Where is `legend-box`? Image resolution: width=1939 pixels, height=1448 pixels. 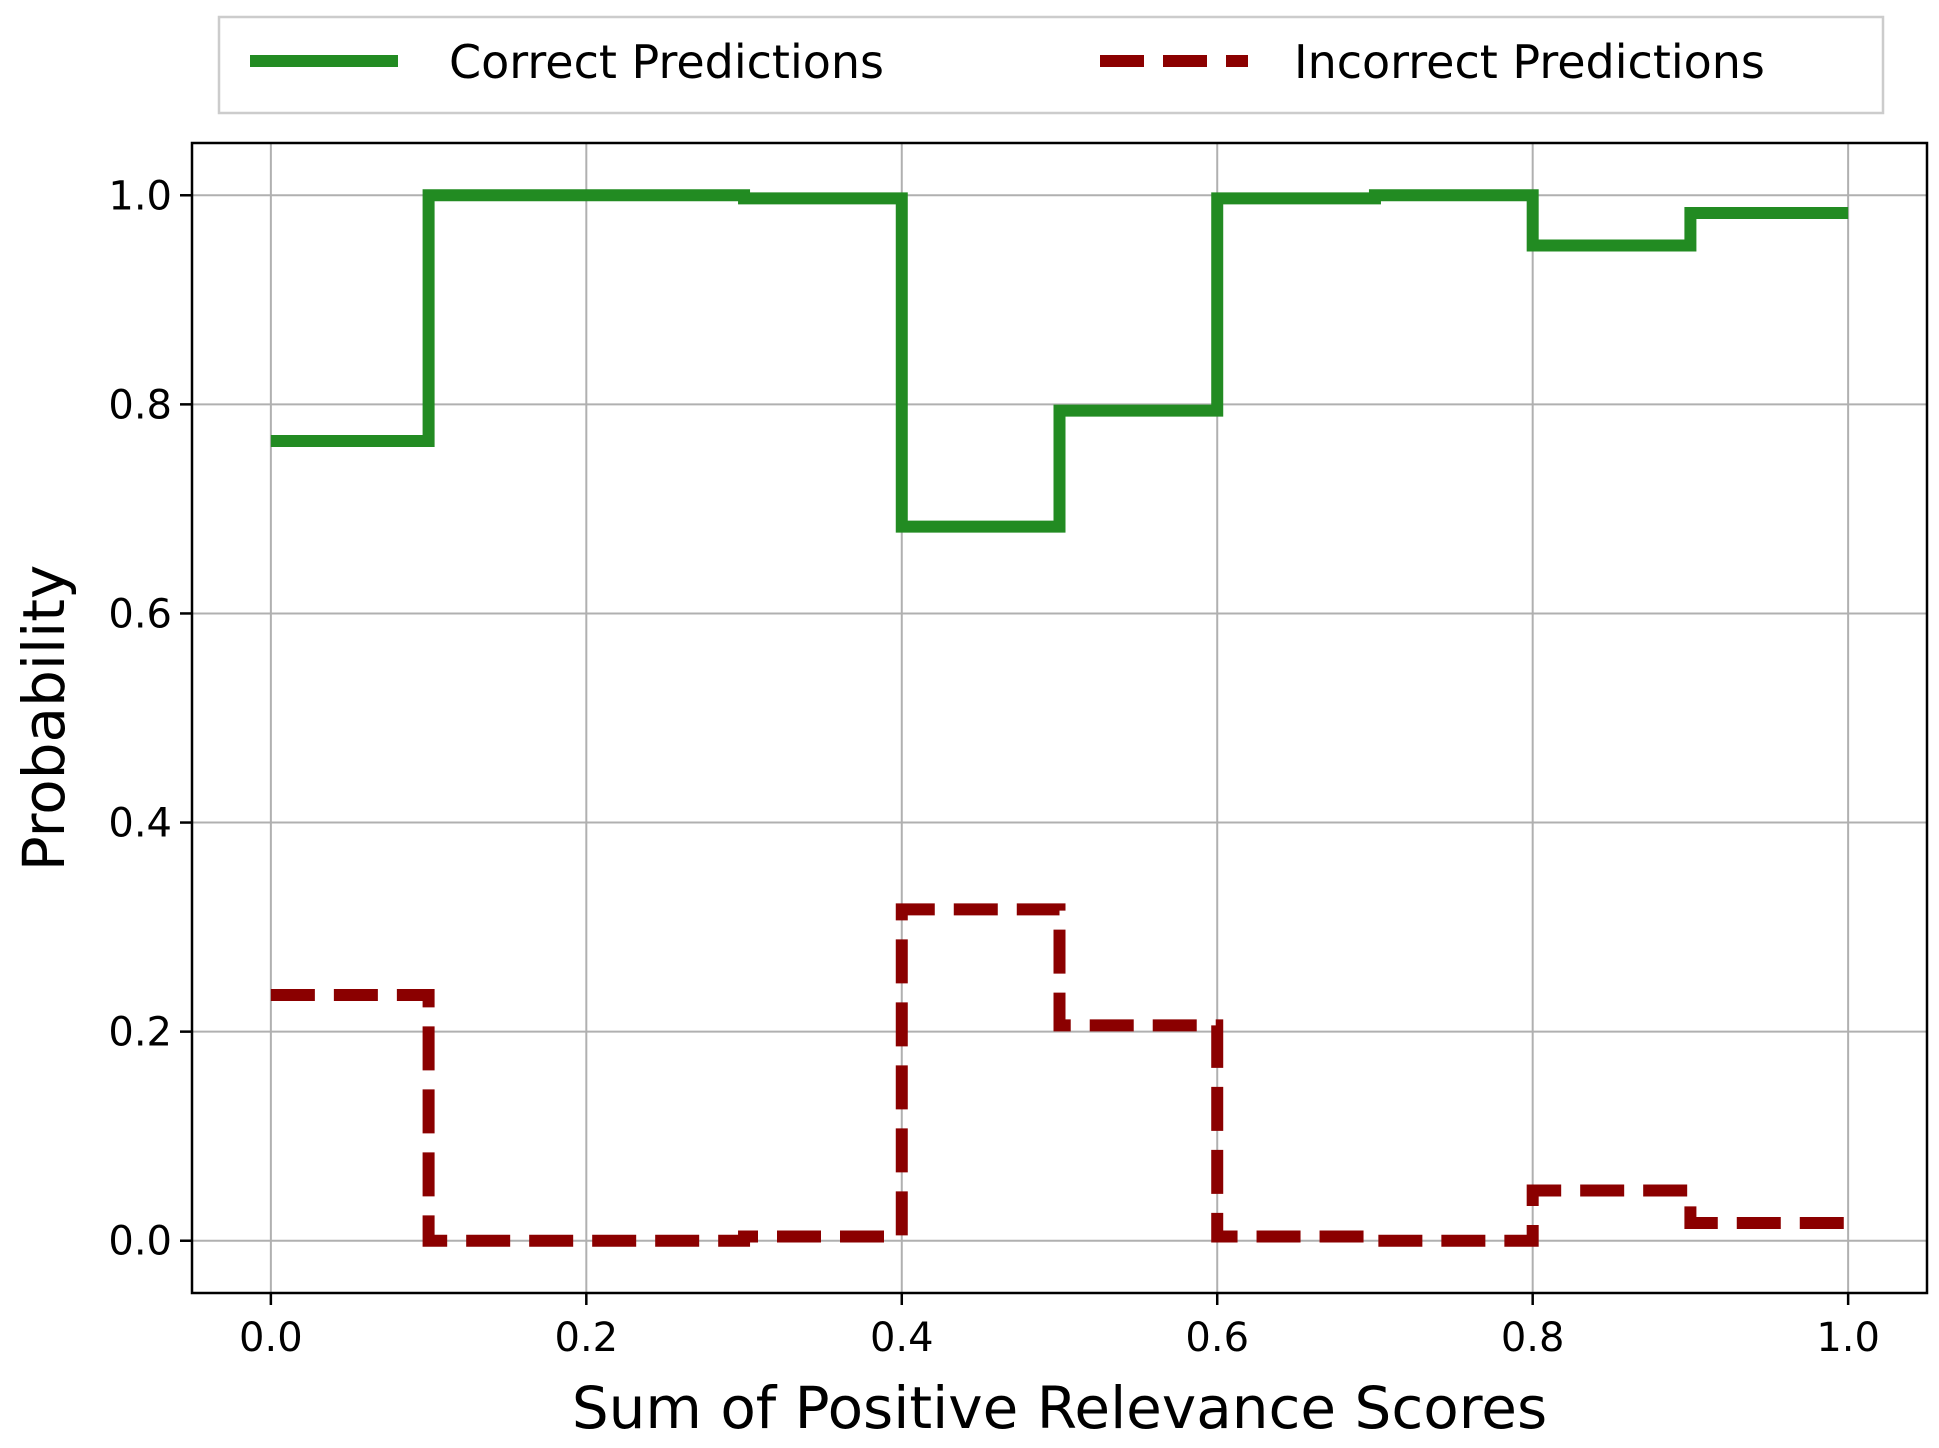 legend-box is located at coordinates (1051, 65).